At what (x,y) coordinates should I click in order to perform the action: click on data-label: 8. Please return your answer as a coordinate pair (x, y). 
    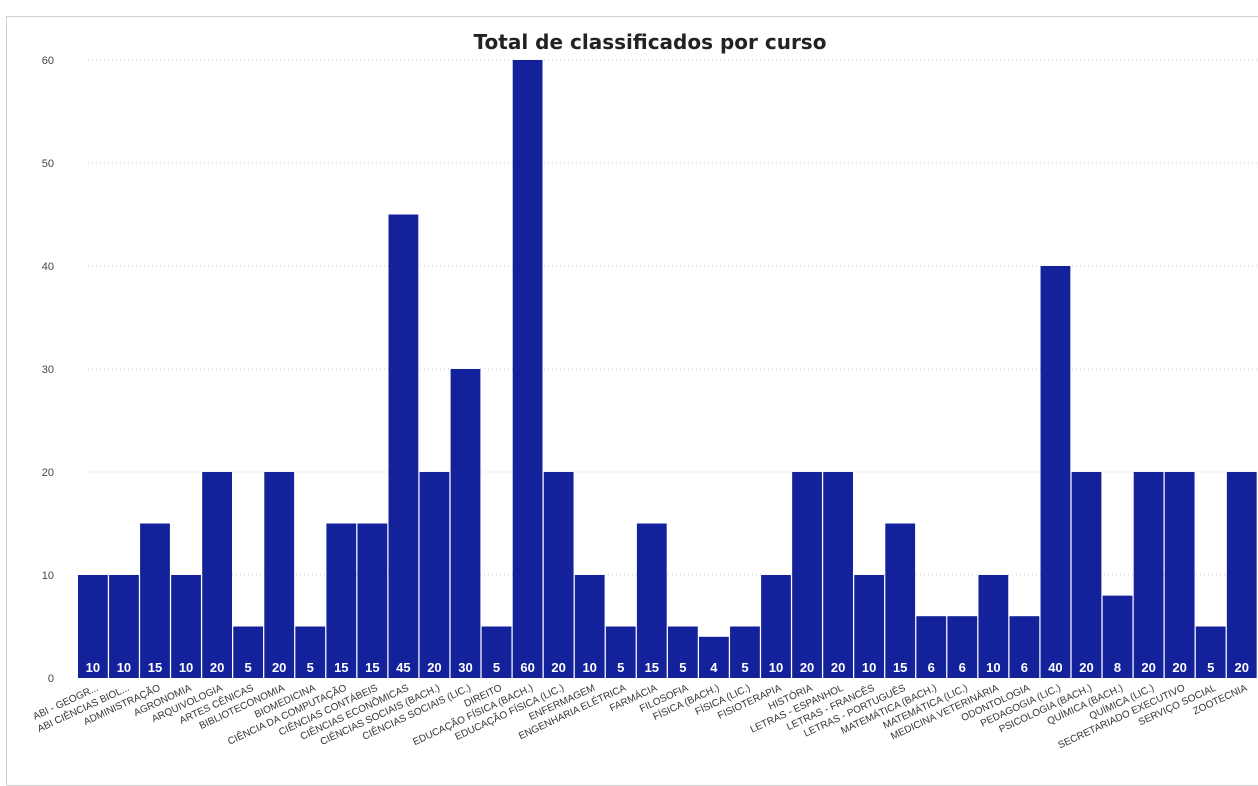
    Looking at the image, I should click on (1117, 667).